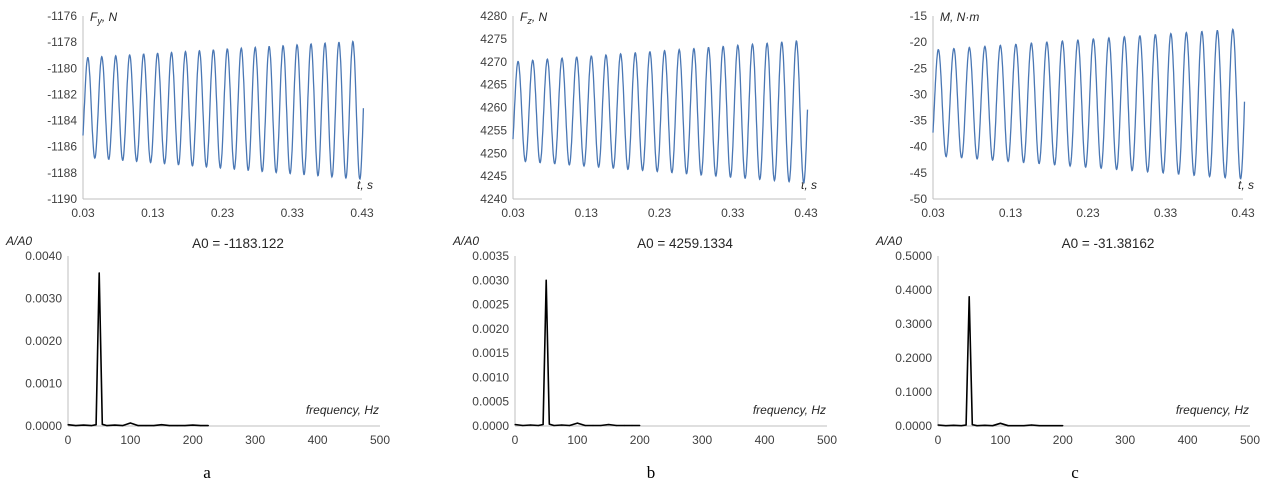  Describe the element at coordinates (342, 410) in the screenshot. I see `x-axis-label: frequency, Hz` at that location.